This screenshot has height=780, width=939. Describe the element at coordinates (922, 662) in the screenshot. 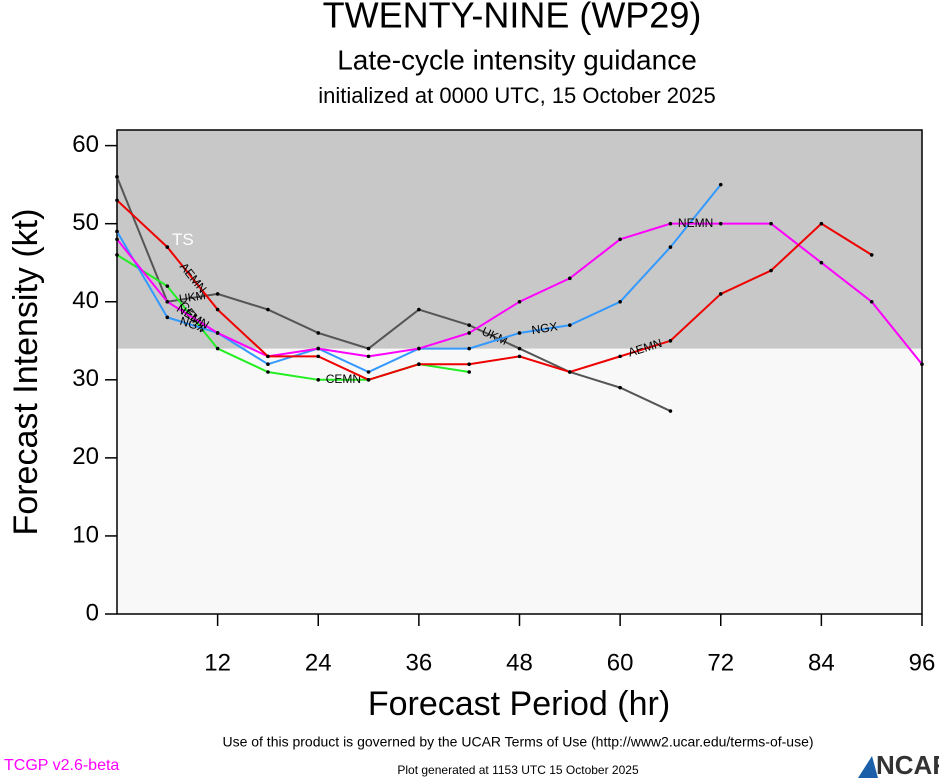

I see `x-tick-label: 96` at that location.